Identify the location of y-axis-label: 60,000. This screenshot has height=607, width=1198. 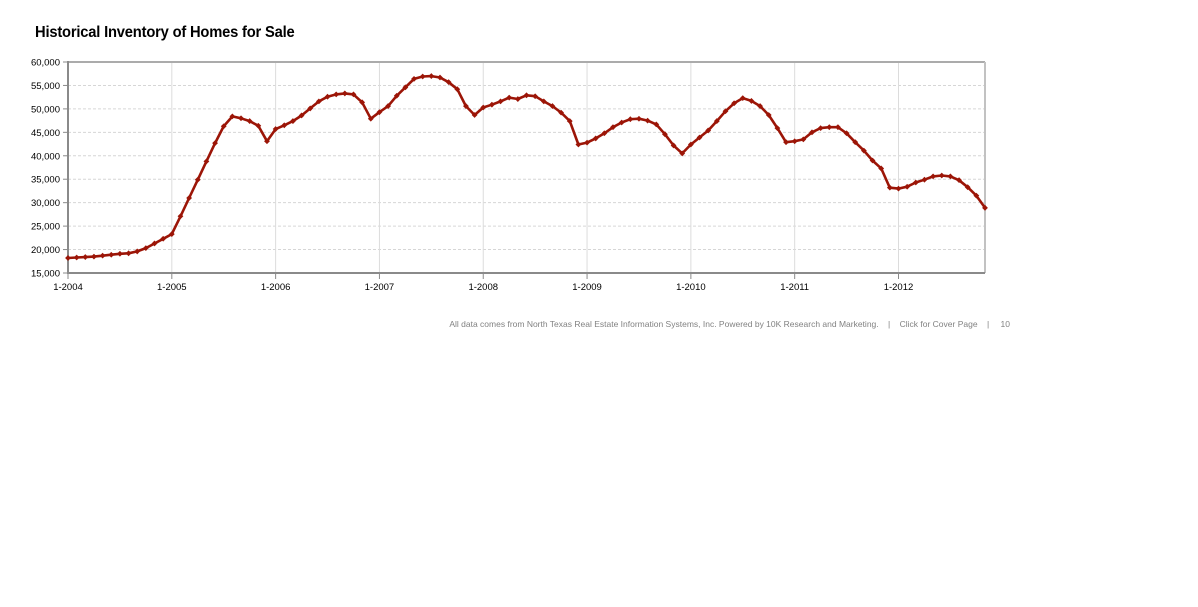
(45, 63).